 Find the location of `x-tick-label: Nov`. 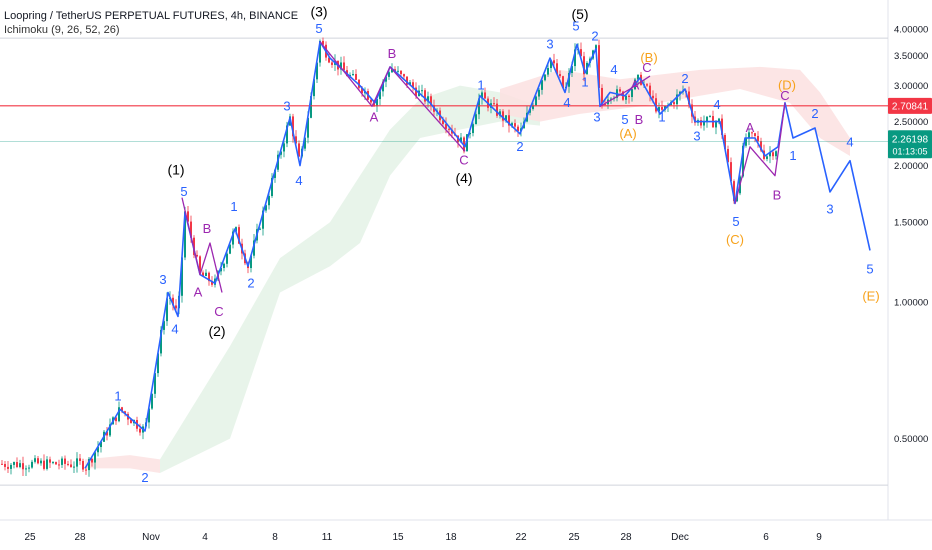

x-tick-label: Nov is located at coordinates (151, 537).